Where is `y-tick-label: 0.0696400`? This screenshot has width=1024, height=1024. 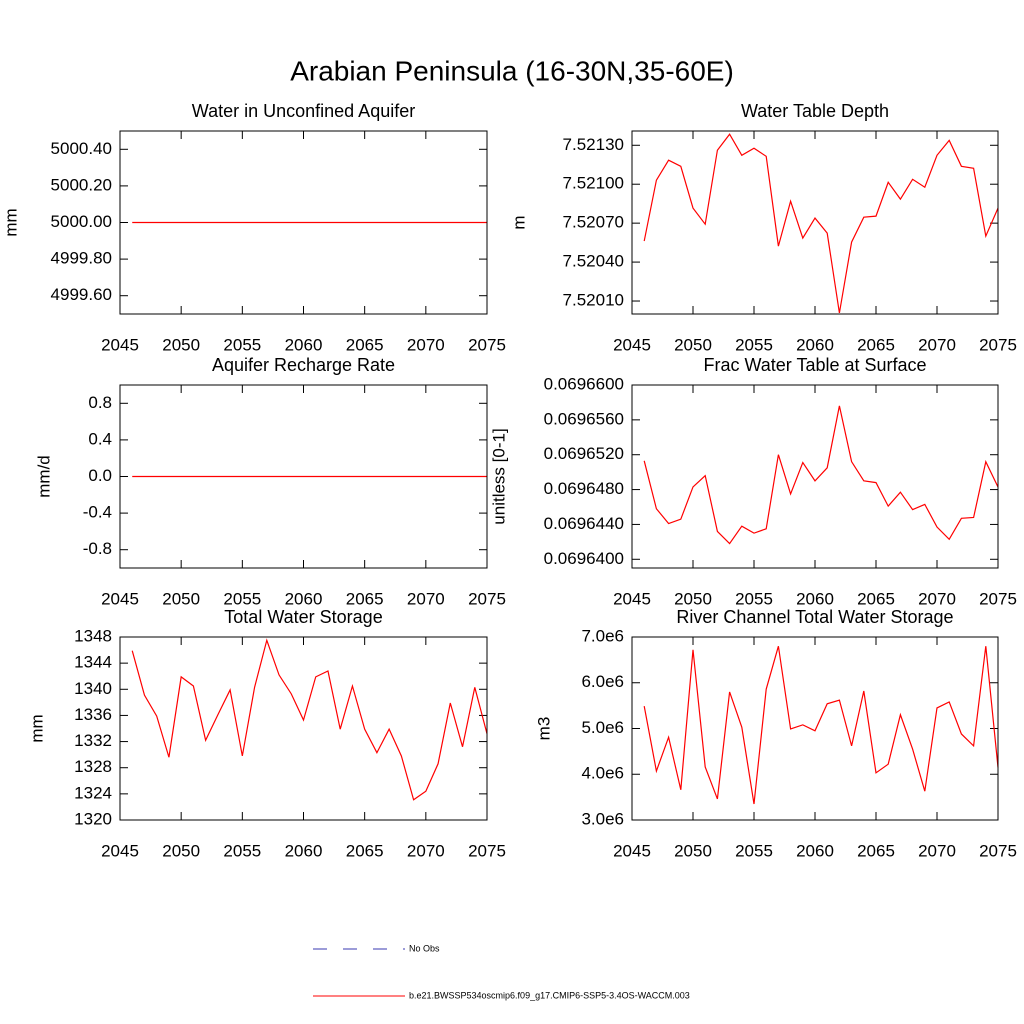 y-tick-label: 0.0696400 is located at coordinates (584, 558).